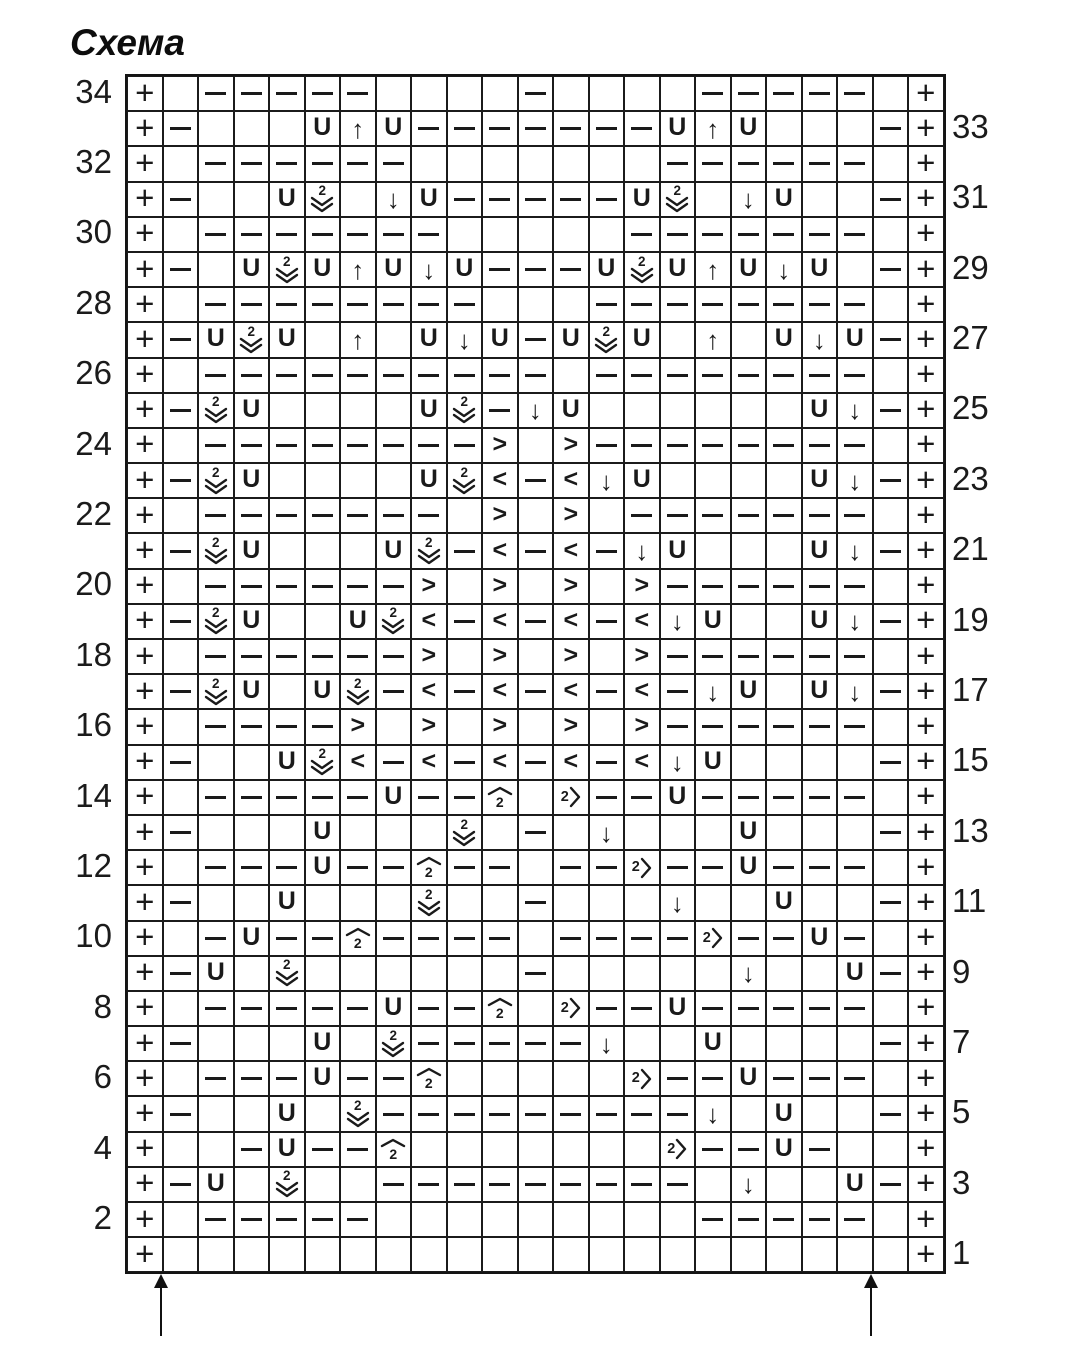 Image resolution: width=1074 pixels, height=1367 pixels. I want to click on grid-cell: U, so click(677, 797).